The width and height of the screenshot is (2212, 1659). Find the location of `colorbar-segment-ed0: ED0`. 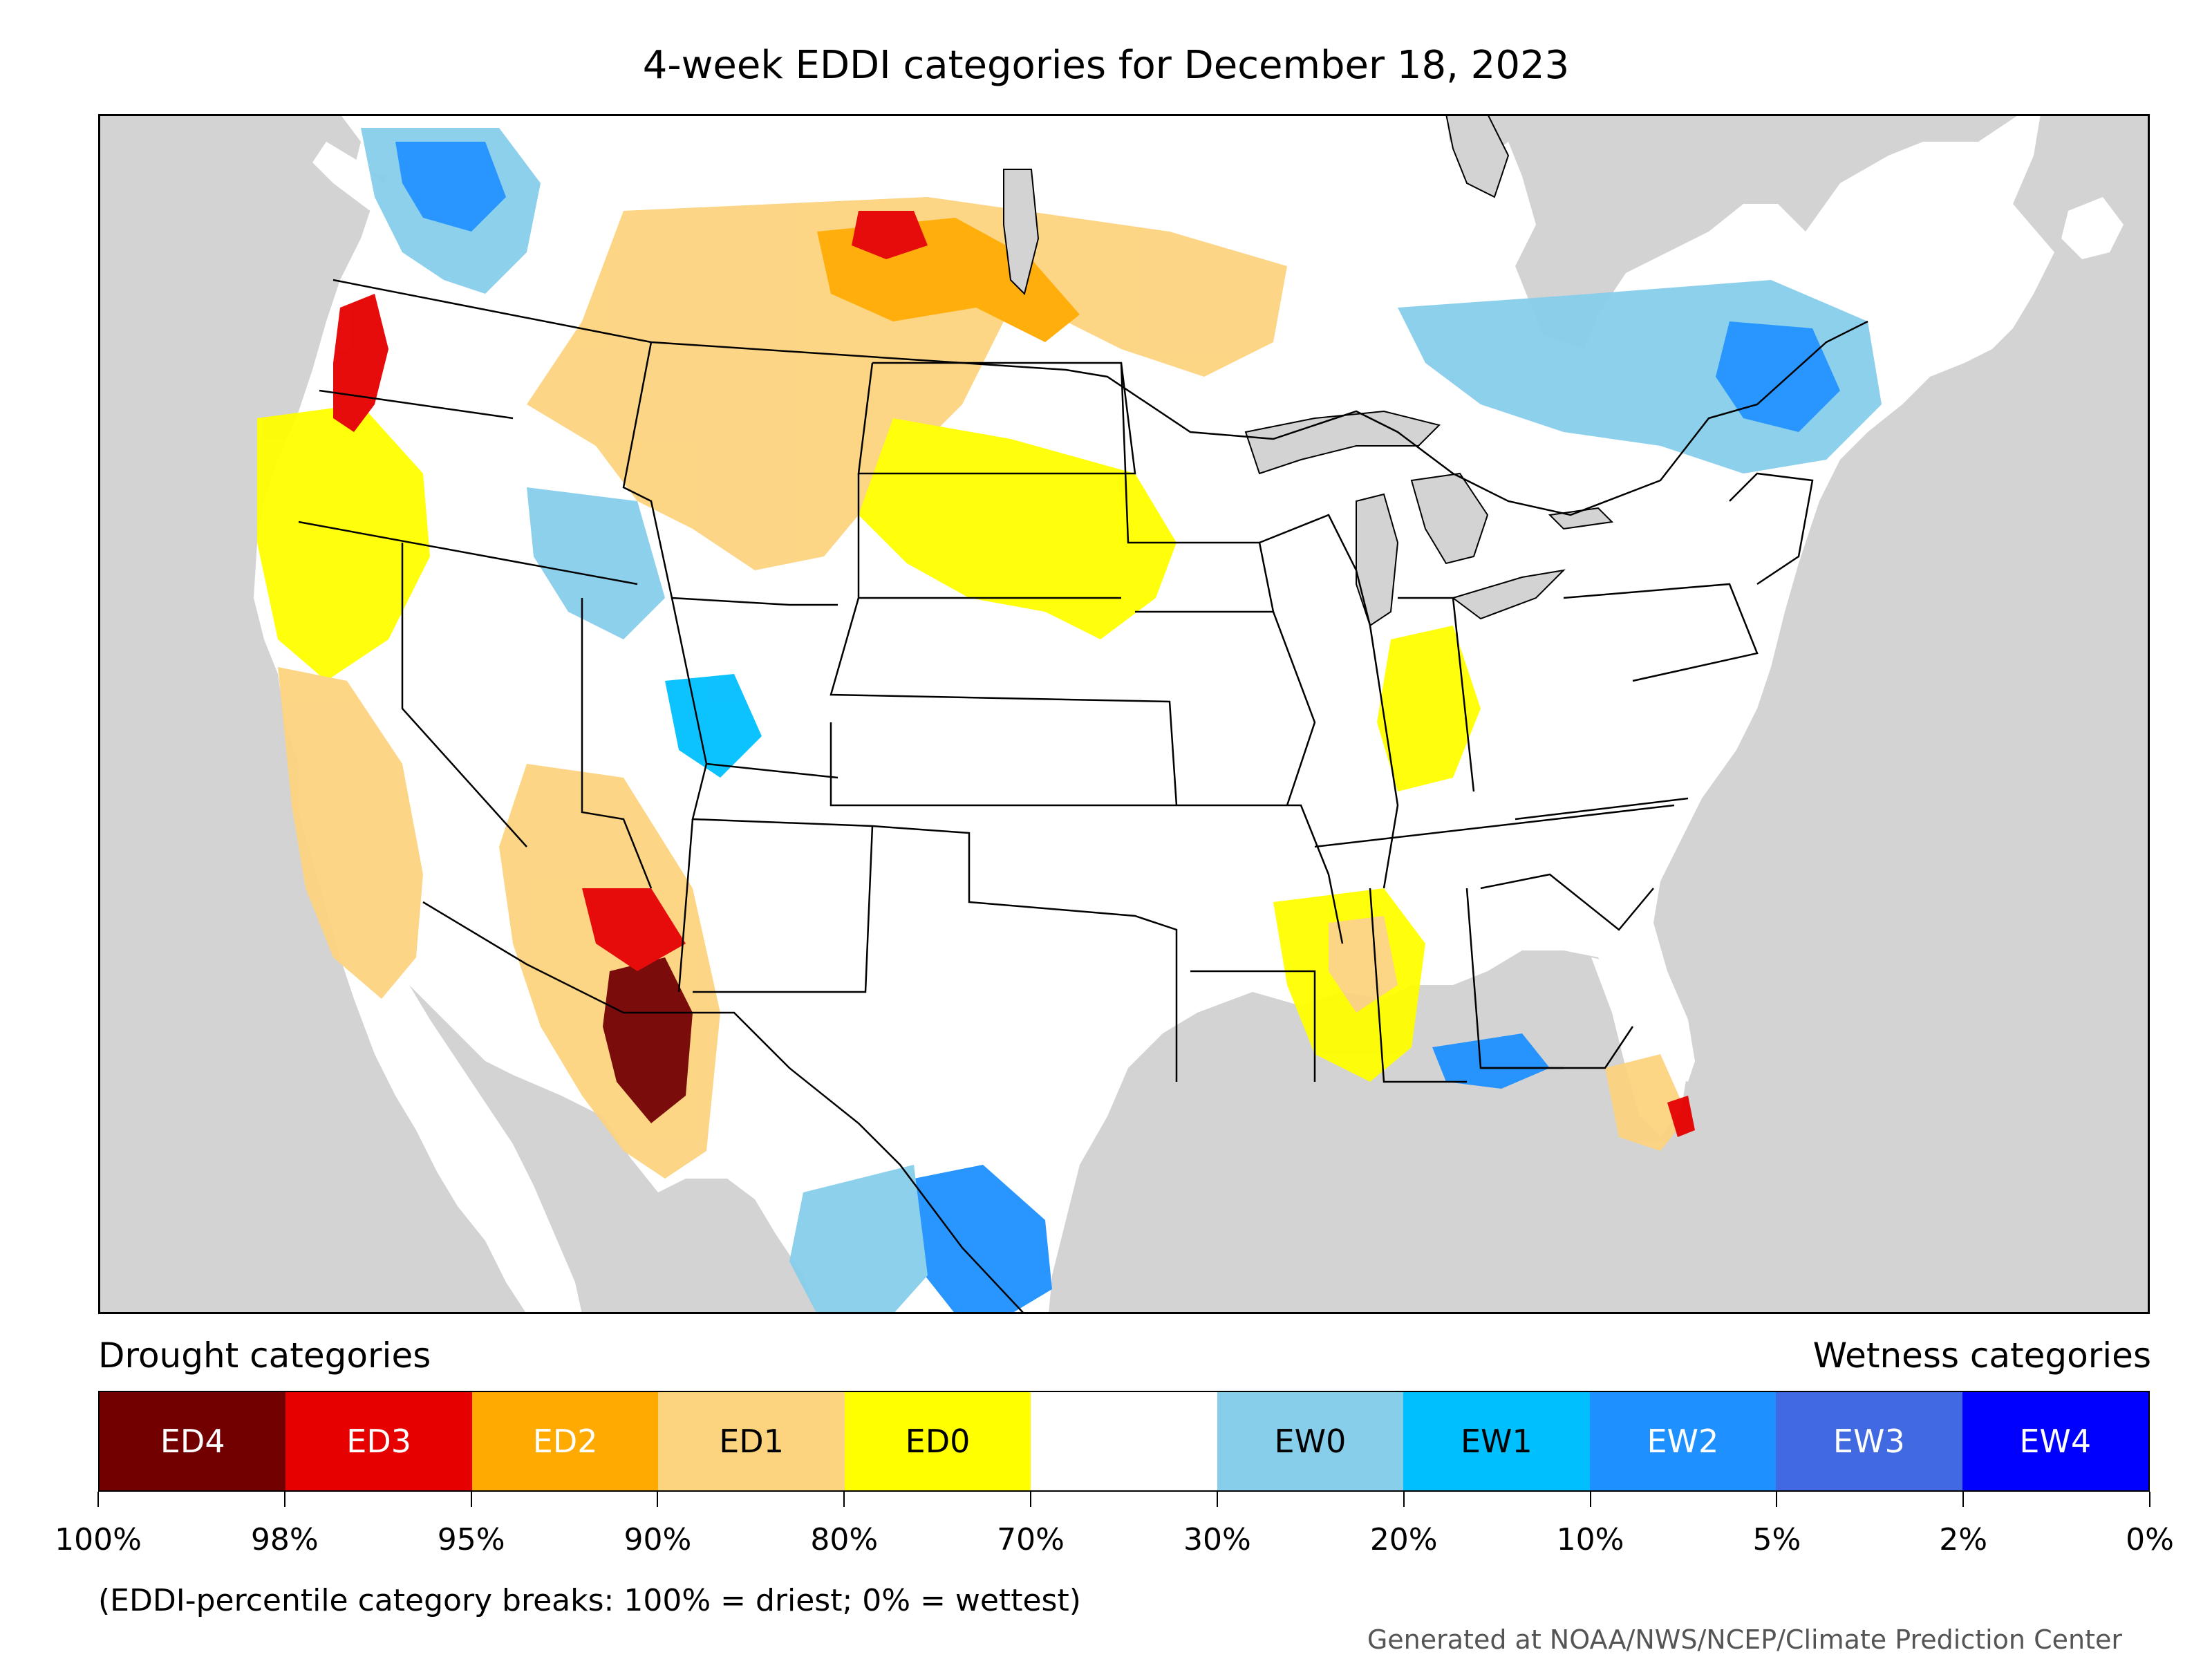

colorbar-segment-ed0: ED0 is located at coordinates (937, 1441).